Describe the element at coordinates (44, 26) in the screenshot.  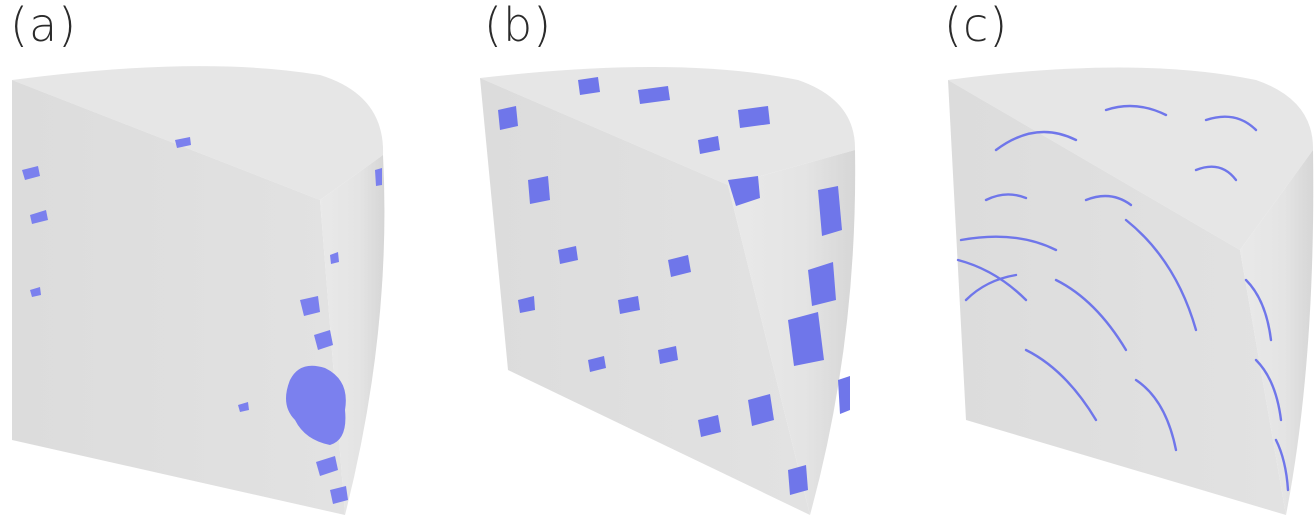
I see `panel-label-a: (a)` at that location.